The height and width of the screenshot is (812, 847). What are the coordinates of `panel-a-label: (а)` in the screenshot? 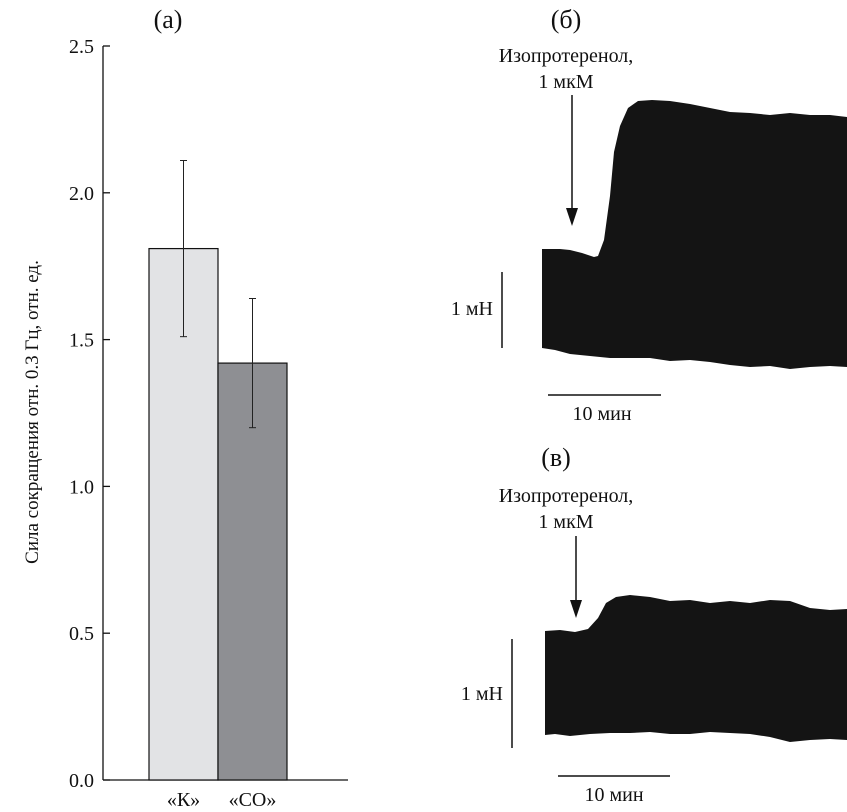 It's located at (168, 19).